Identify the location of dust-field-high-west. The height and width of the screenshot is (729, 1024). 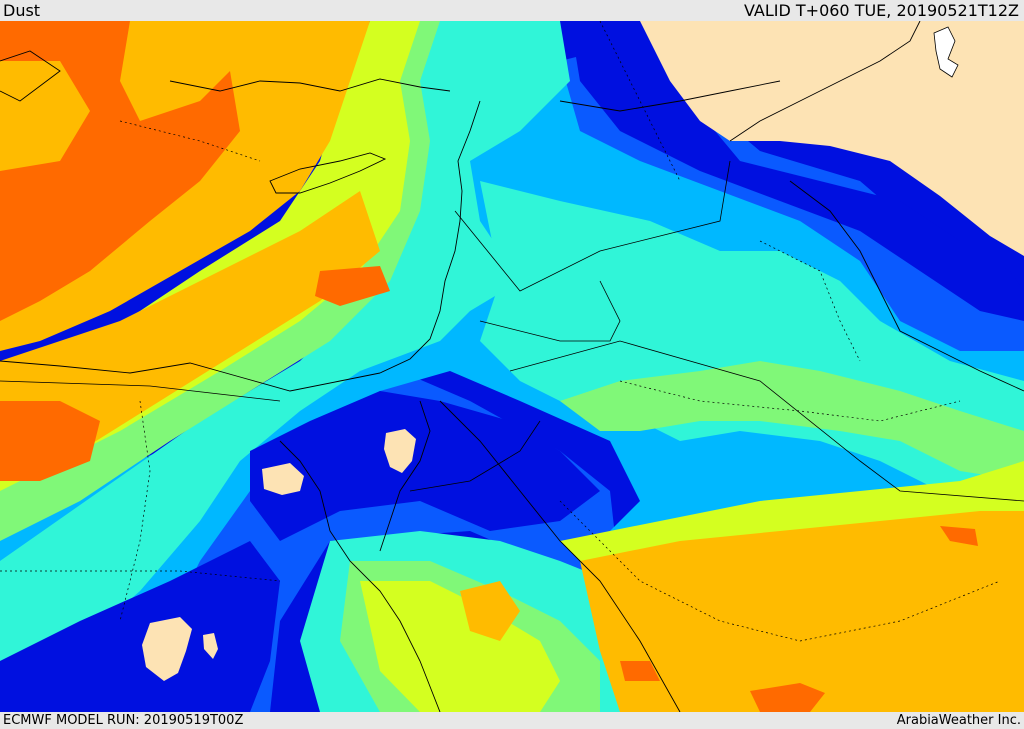
(50, 441).